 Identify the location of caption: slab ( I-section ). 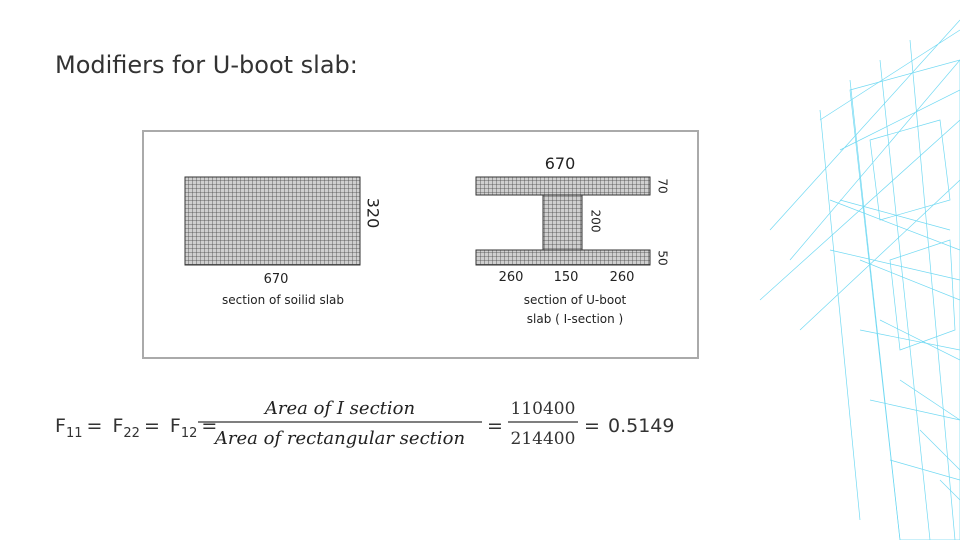
(575, 319).